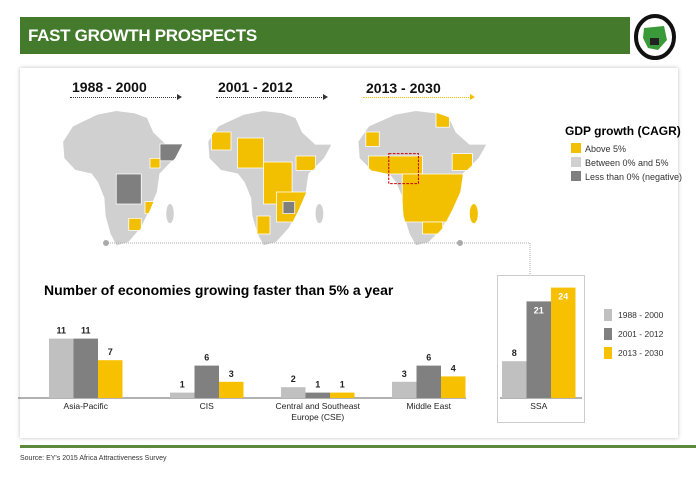 The height and width of the screenshot is (483, 696). What do you see at coordinates (110, 352) in the screenshot?
I see `data-label: 7` at bounding box center [110, 352].